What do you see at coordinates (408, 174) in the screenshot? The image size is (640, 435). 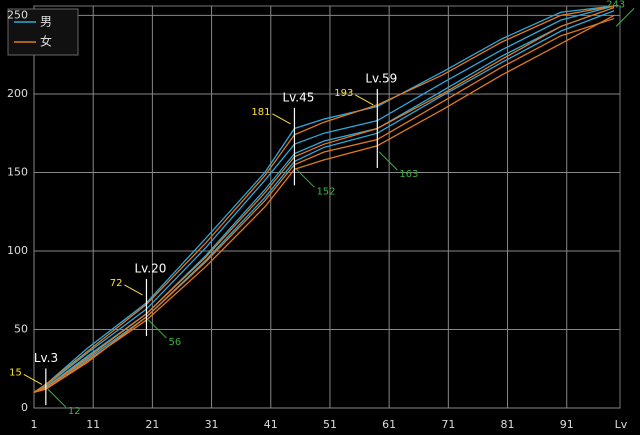 I see `min-label: 163` at bounding box center [408, 174].